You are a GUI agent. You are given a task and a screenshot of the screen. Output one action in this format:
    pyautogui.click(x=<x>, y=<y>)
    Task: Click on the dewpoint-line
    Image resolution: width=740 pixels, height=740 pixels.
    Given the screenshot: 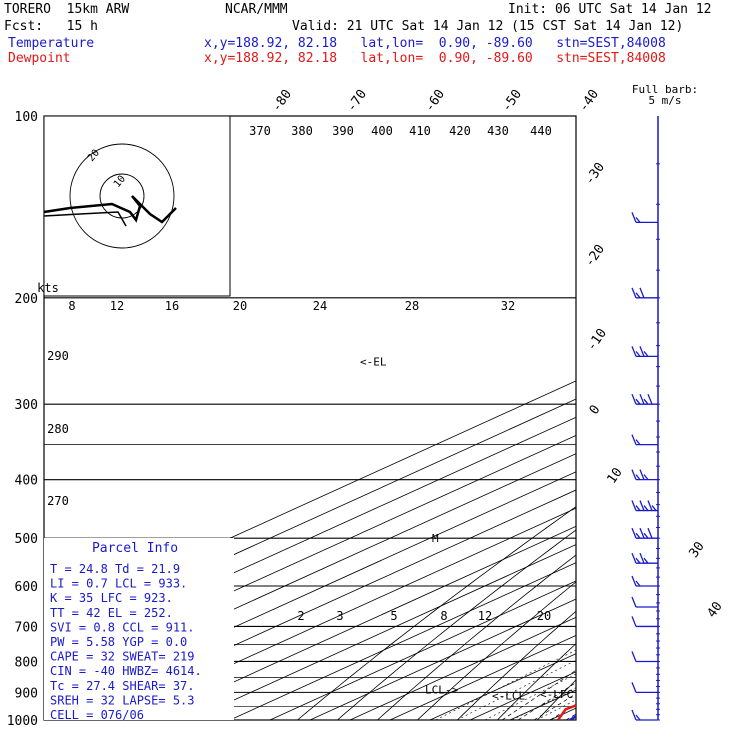 What is the action you would take?
    pyautogui.click(x=566, y=712)
    